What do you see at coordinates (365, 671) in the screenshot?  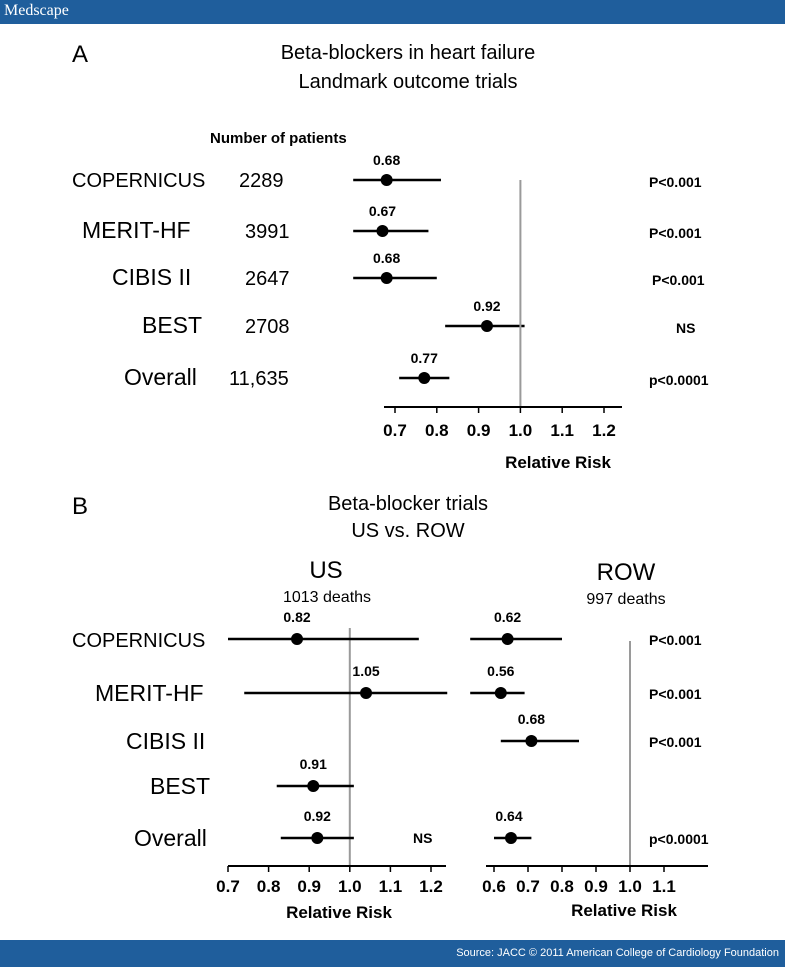 I see `estimate-label-us: 1.05` at bounding box center [365, 671].